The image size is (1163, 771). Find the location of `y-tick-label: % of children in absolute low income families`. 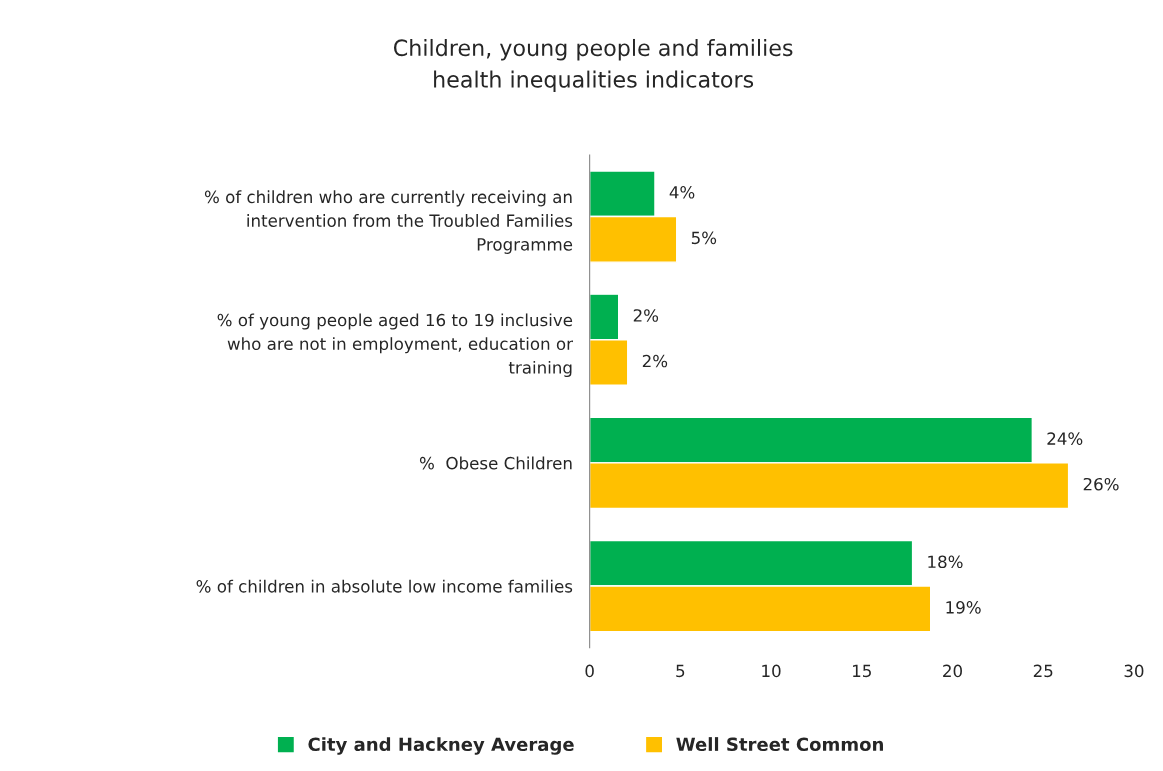

y-tick-label: % of children in absolute low income families is located at coordinates (384, 586).